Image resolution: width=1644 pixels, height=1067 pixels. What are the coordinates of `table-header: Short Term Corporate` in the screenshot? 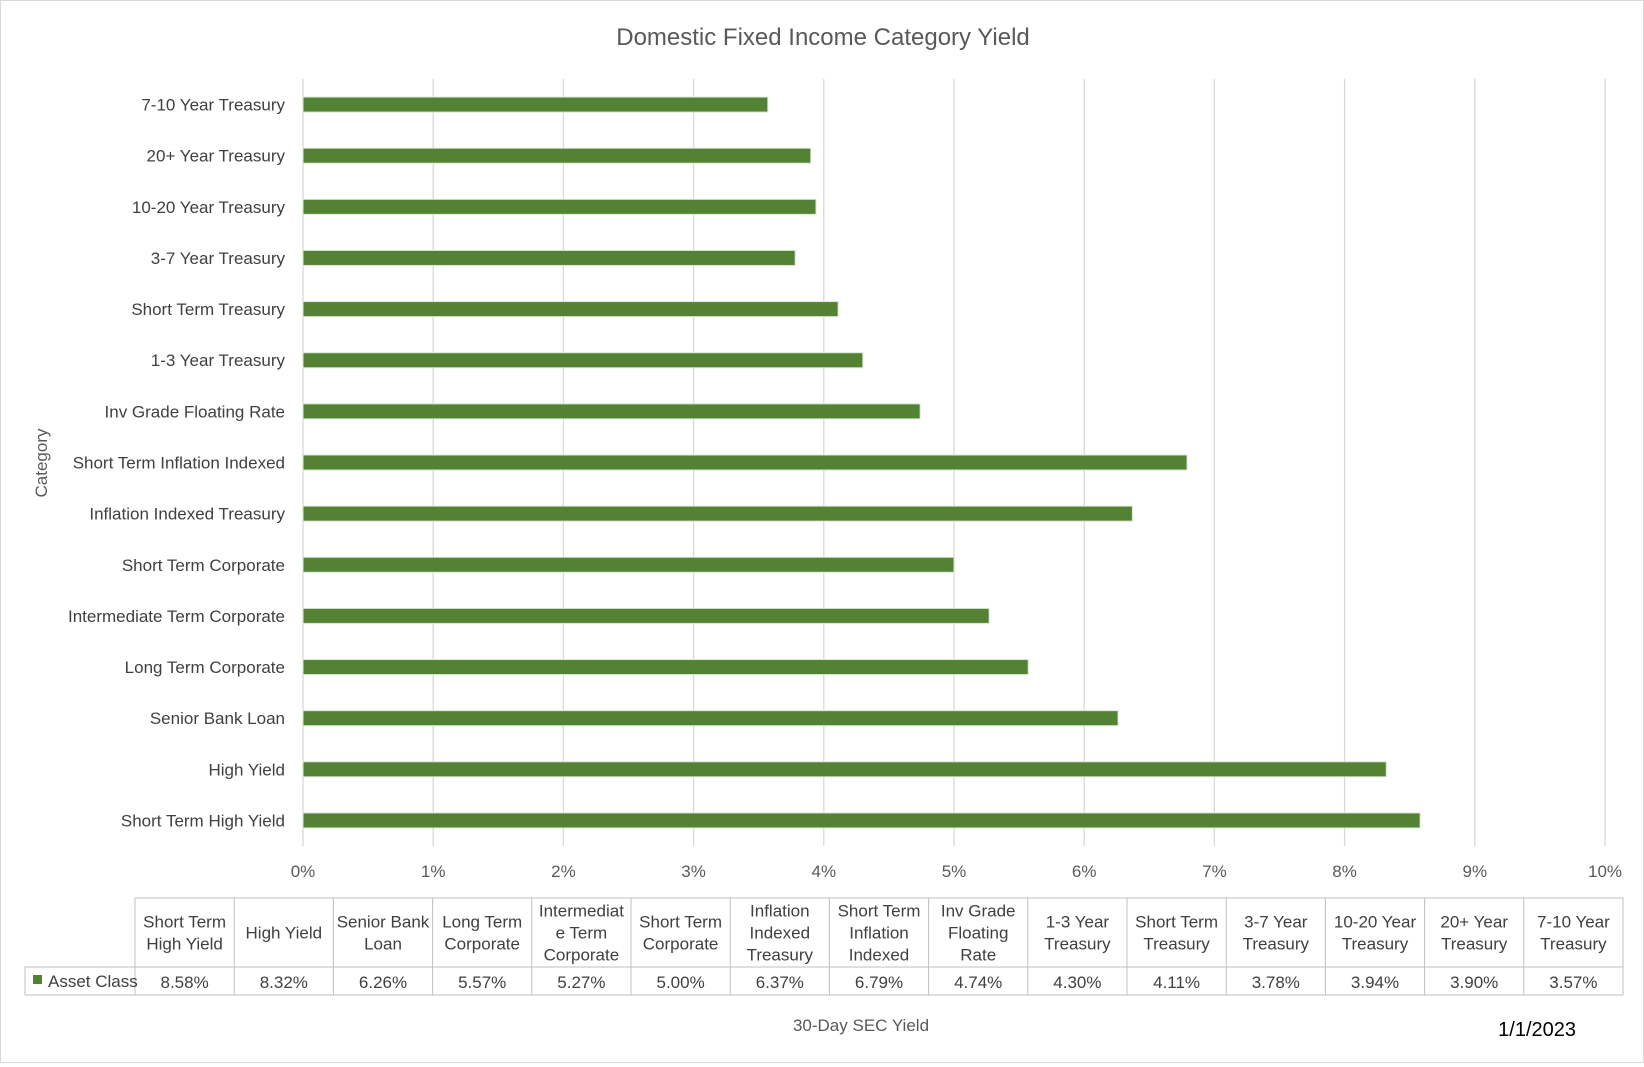 It's located at (680, 933).